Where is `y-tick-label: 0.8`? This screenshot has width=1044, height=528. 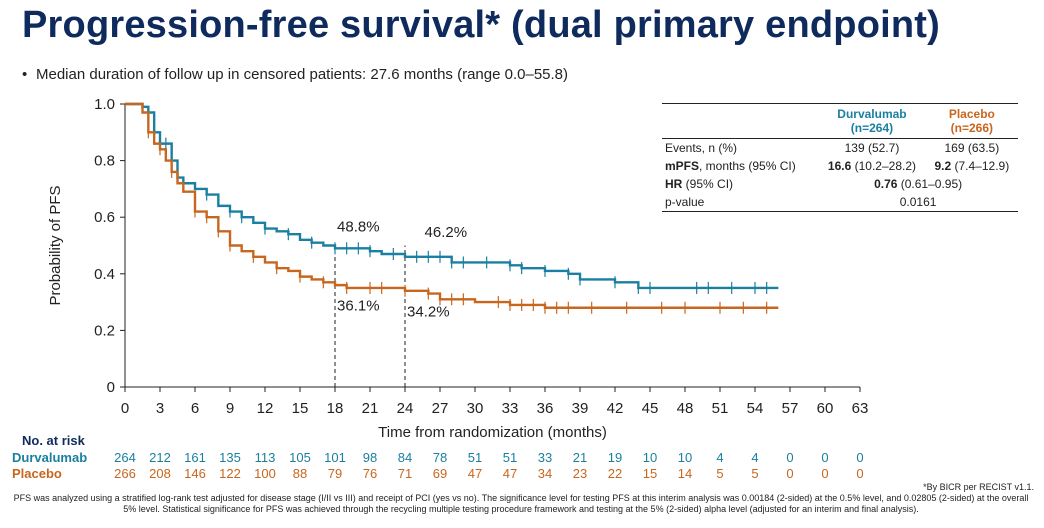
y-tick-label: 0.8 is located at coordinates (104, 161).